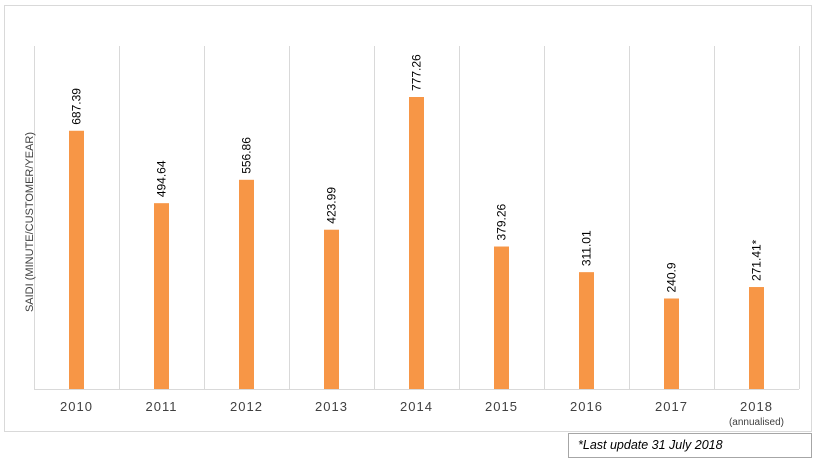  Describe the element at coordinates (247, 155) in the screenshot. I see `data-label-2012: 556.86` at that location.